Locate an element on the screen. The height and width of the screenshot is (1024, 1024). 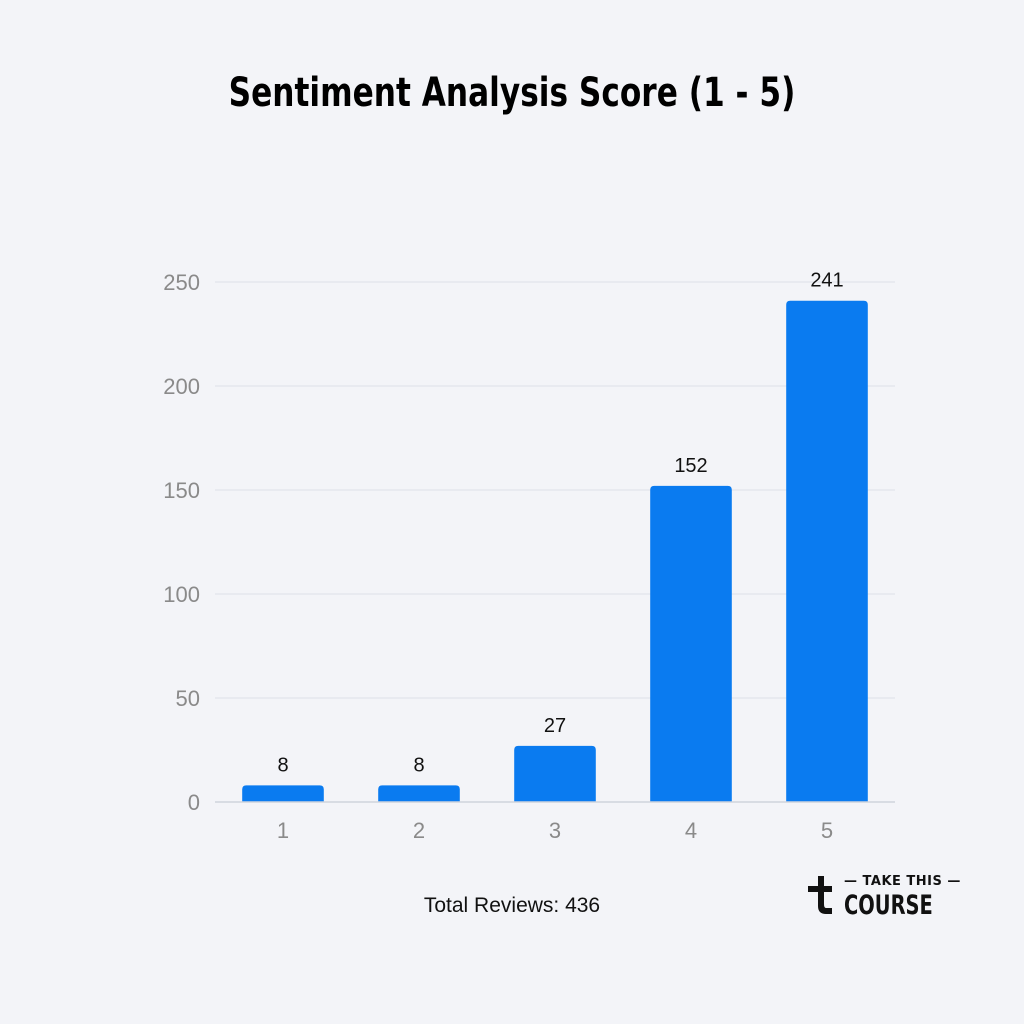
y-tick-label: 0 is located at coordinates (194, 802).